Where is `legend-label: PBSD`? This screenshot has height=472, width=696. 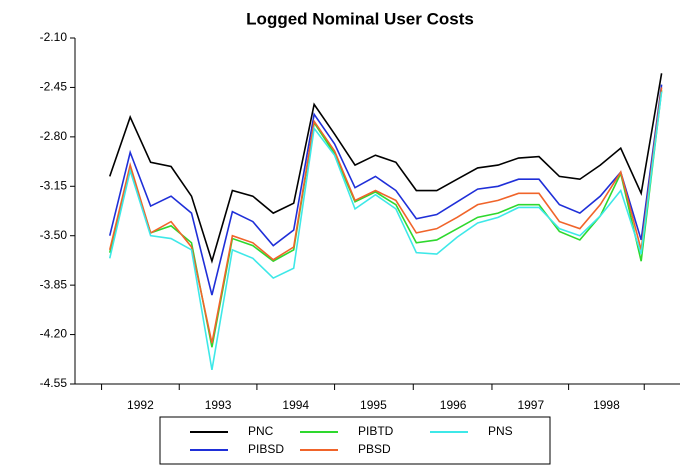 legend-label: PBSD is located at coordinates (374, 449).